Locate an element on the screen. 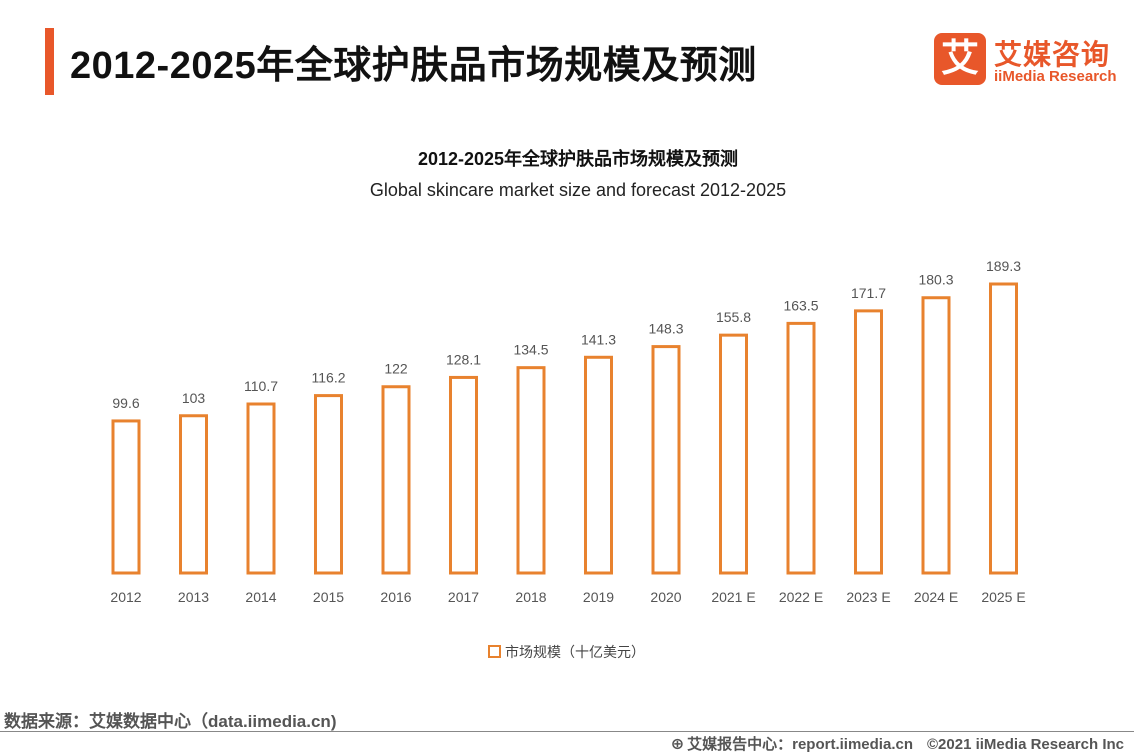  copyright: ©2021 iiMedia Research Inc is located at coordinates (1025, 744).